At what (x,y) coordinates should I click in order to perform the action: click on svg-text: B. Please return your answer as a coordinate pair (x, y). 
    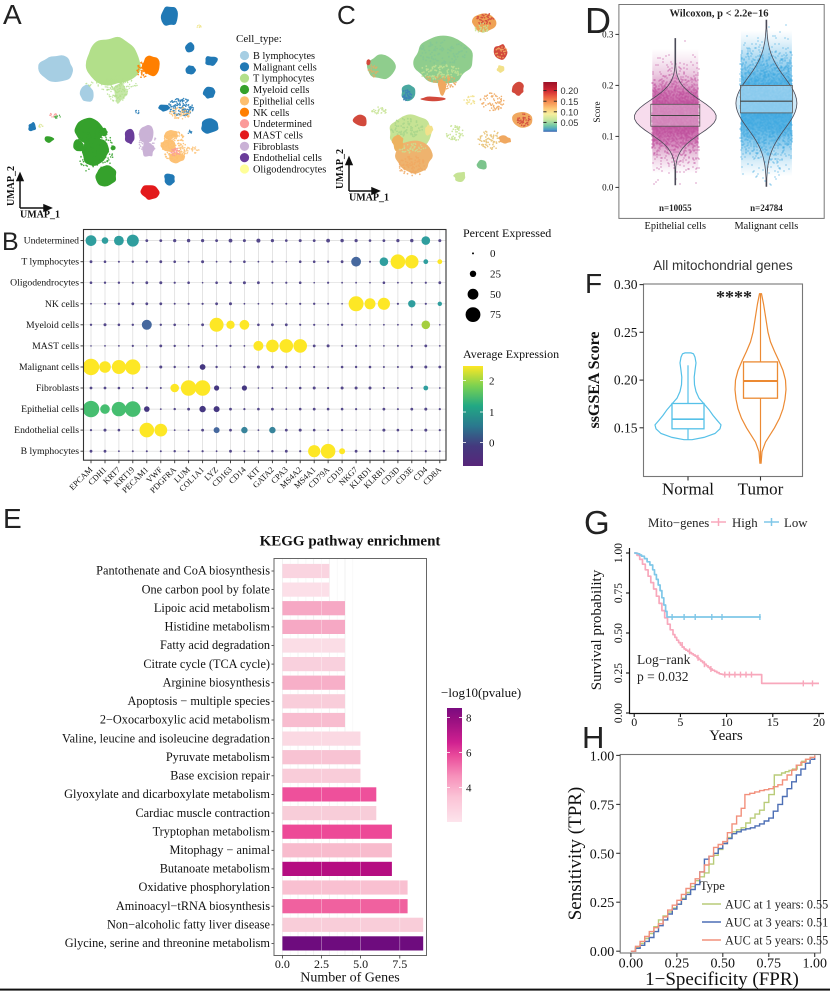
    Looking at the image, I should click on (10, 242).